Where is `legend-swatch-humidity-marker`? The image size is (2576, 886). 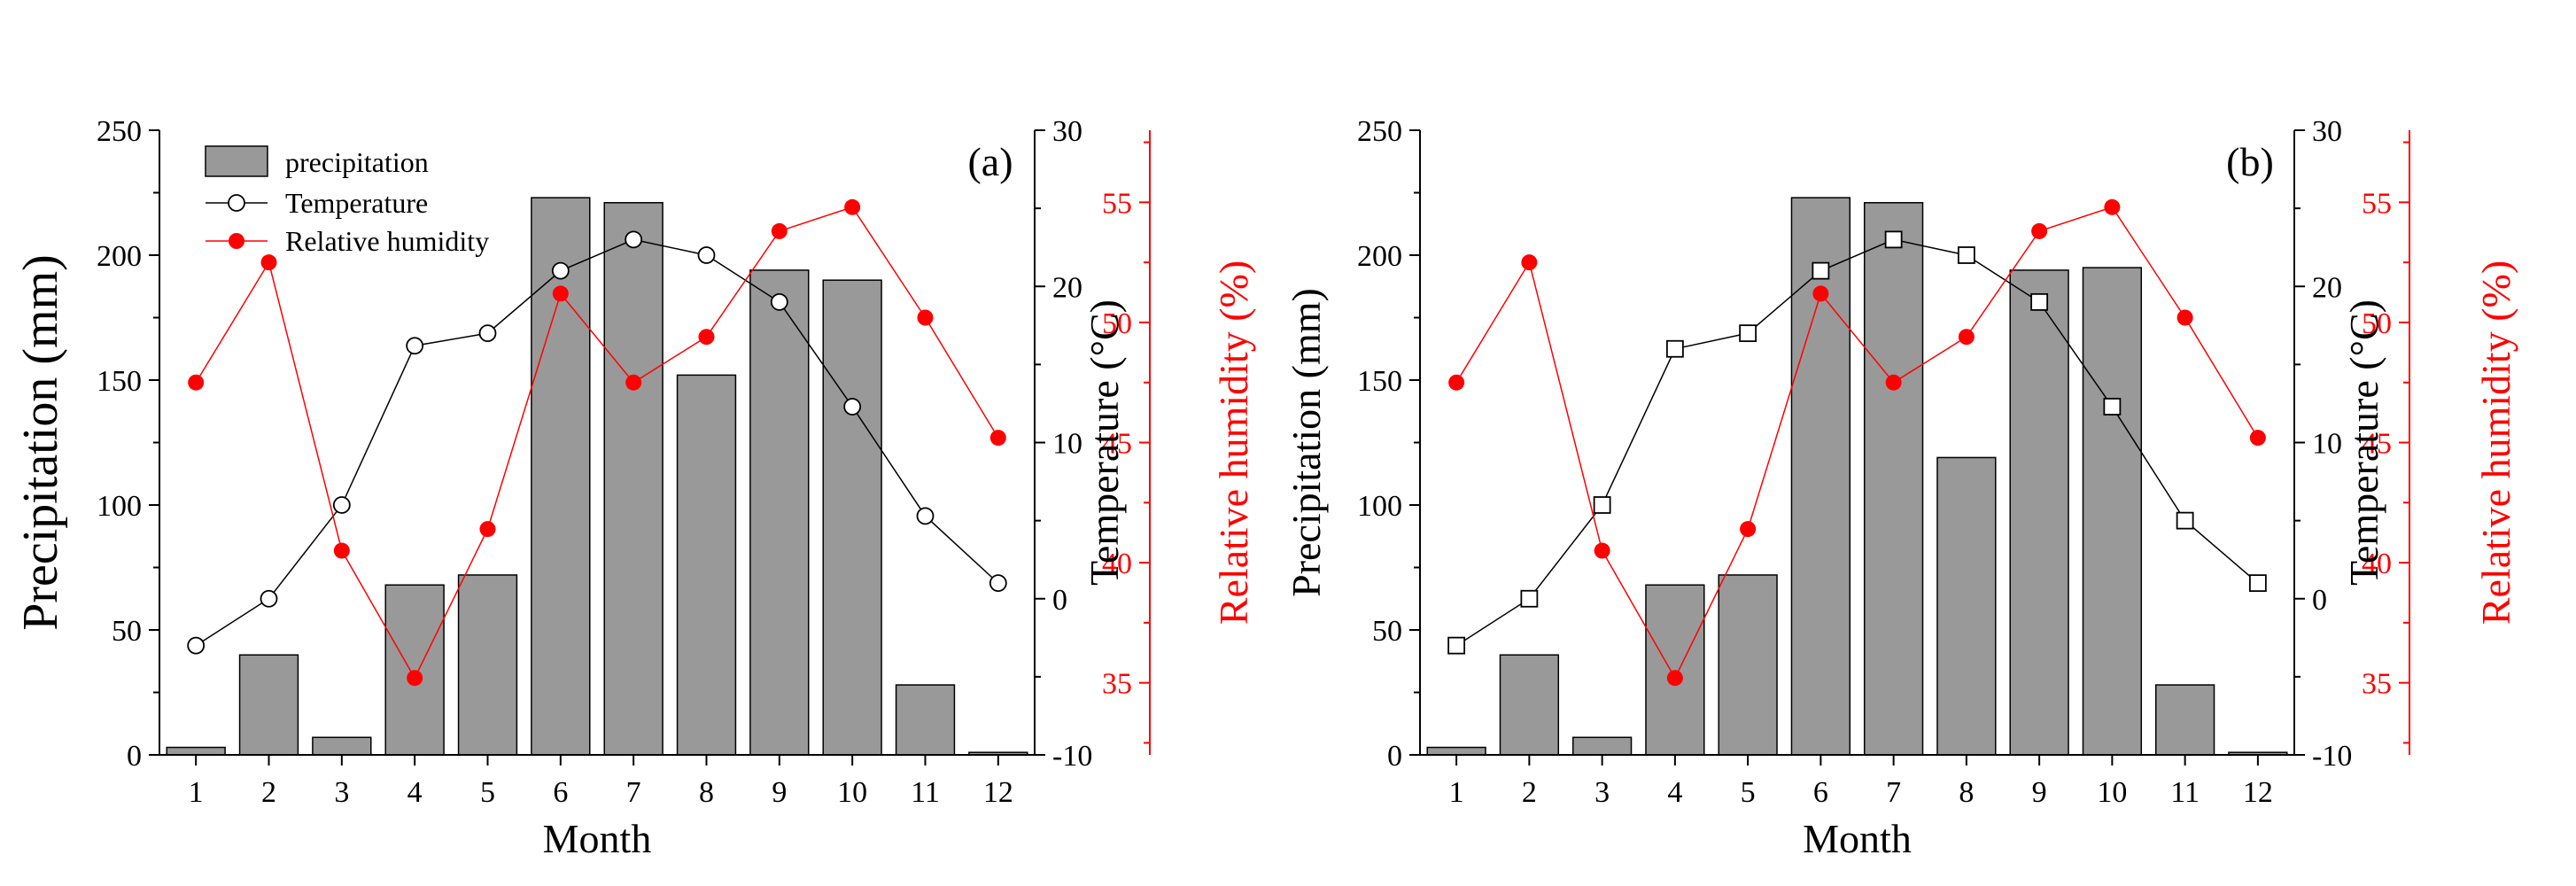
legend-swatch-humidity-marker is located at coordinates (236, 241).